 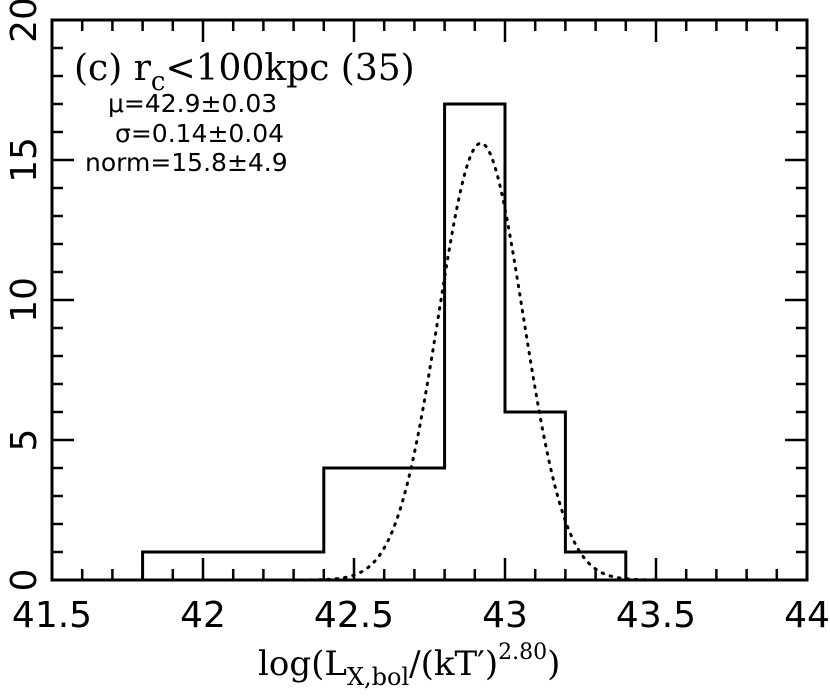 What do you see at coordinates (505, 615) in the screenshot?
I see `x-tick-label: 43` at bounding box center [505, 615].